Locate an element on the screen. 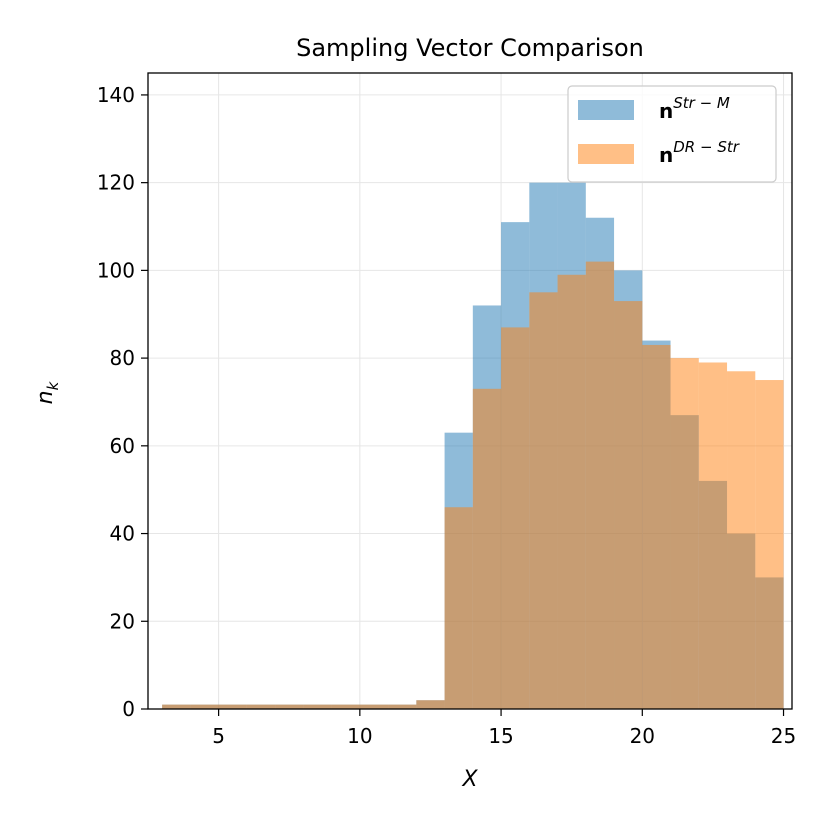  legend-label-str-m-sup: Str − M is located at coordinates (701, 103).